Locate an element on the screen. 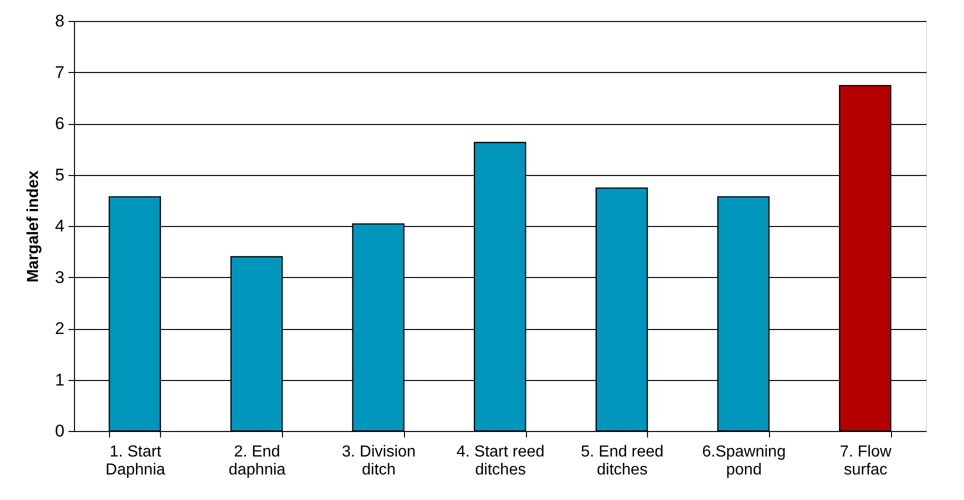 This screenshot has height=500, width=964. y-tick-label: 2 is located at coordinates (59, 328).